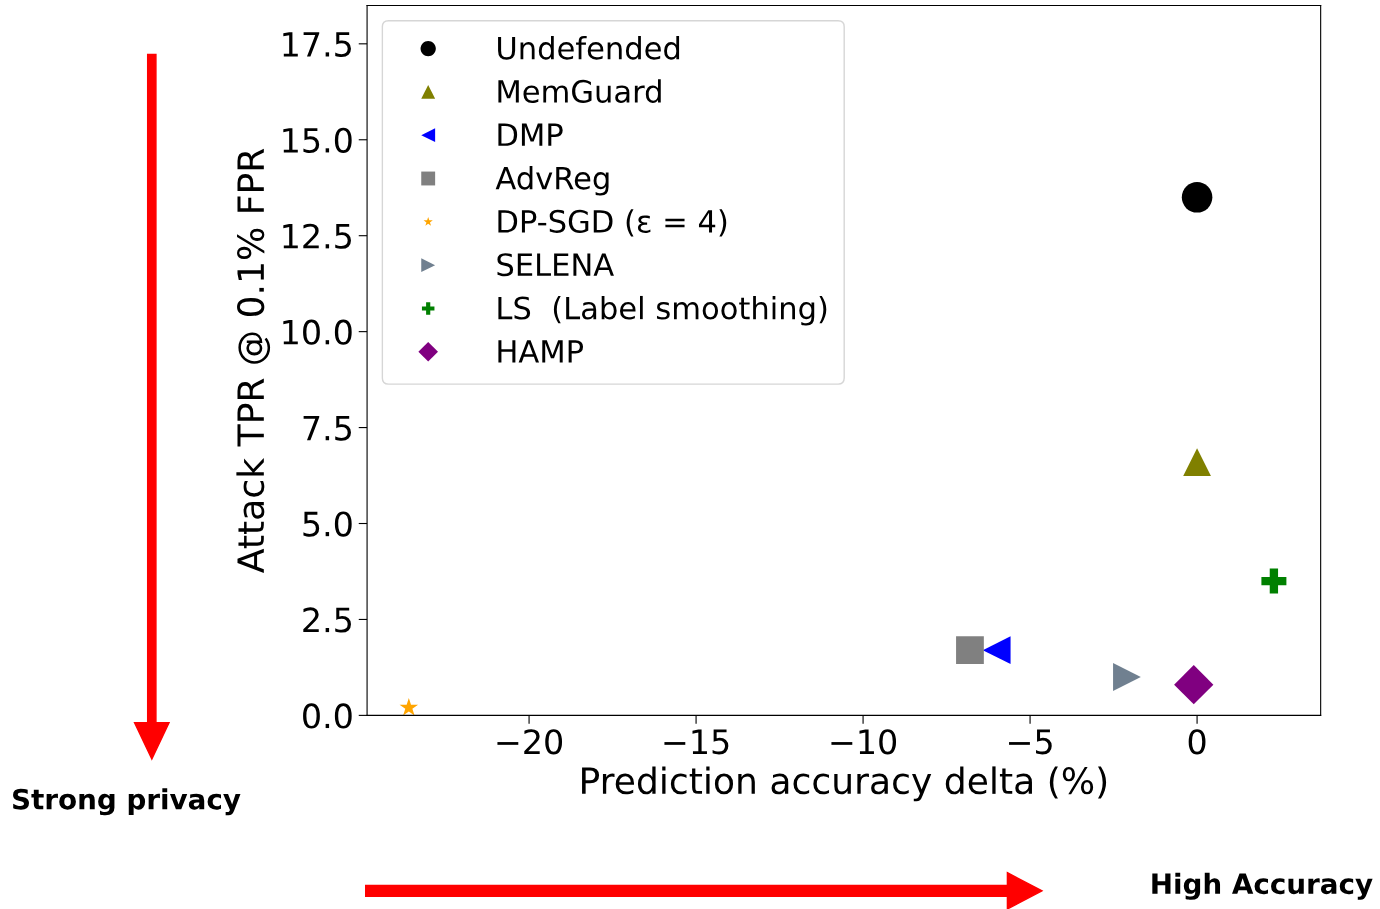 The image size is (1380, 909). What do you see at coordinates (317, 140) in the screenshot?
I see `y-tick-label: 15.0` at bounding box center [317, 140].